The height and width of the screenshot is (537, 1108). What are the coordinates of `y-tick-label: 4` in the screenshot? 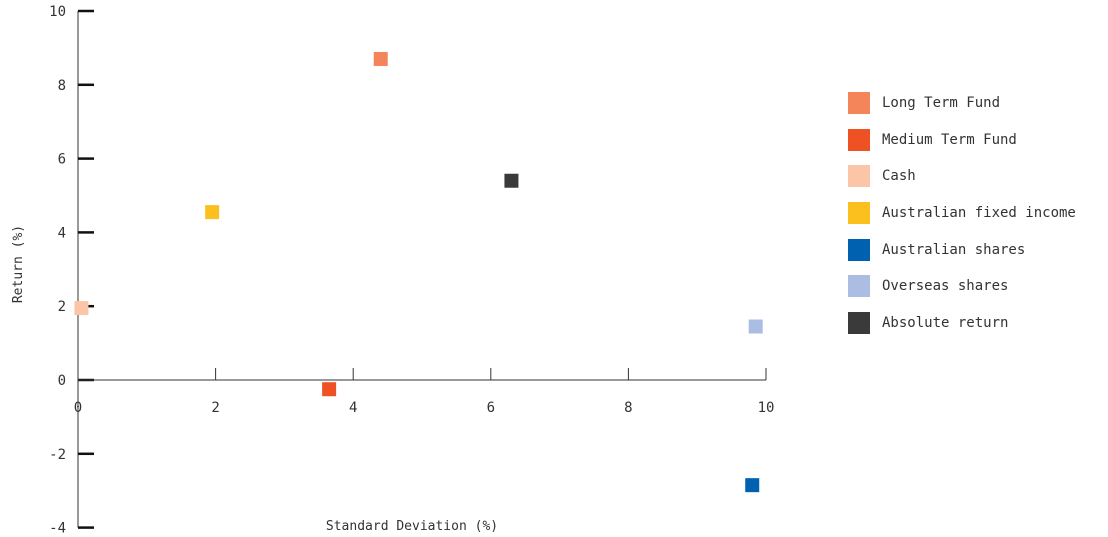 It's located at (62, 233).